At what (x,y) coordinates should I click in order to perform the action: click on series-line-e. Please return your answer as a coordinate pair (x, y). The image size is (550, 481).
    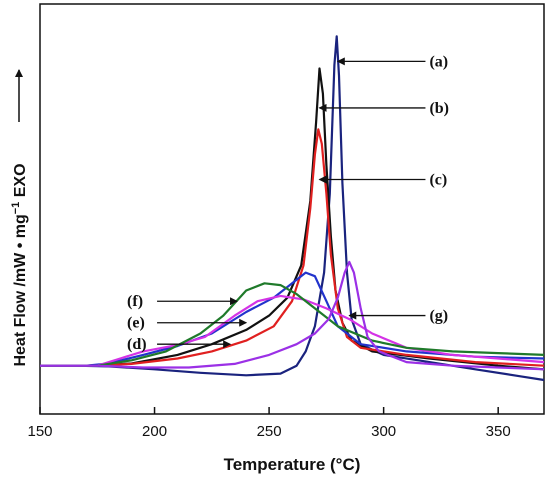
    Looking at the image, I should click on (292, 330).